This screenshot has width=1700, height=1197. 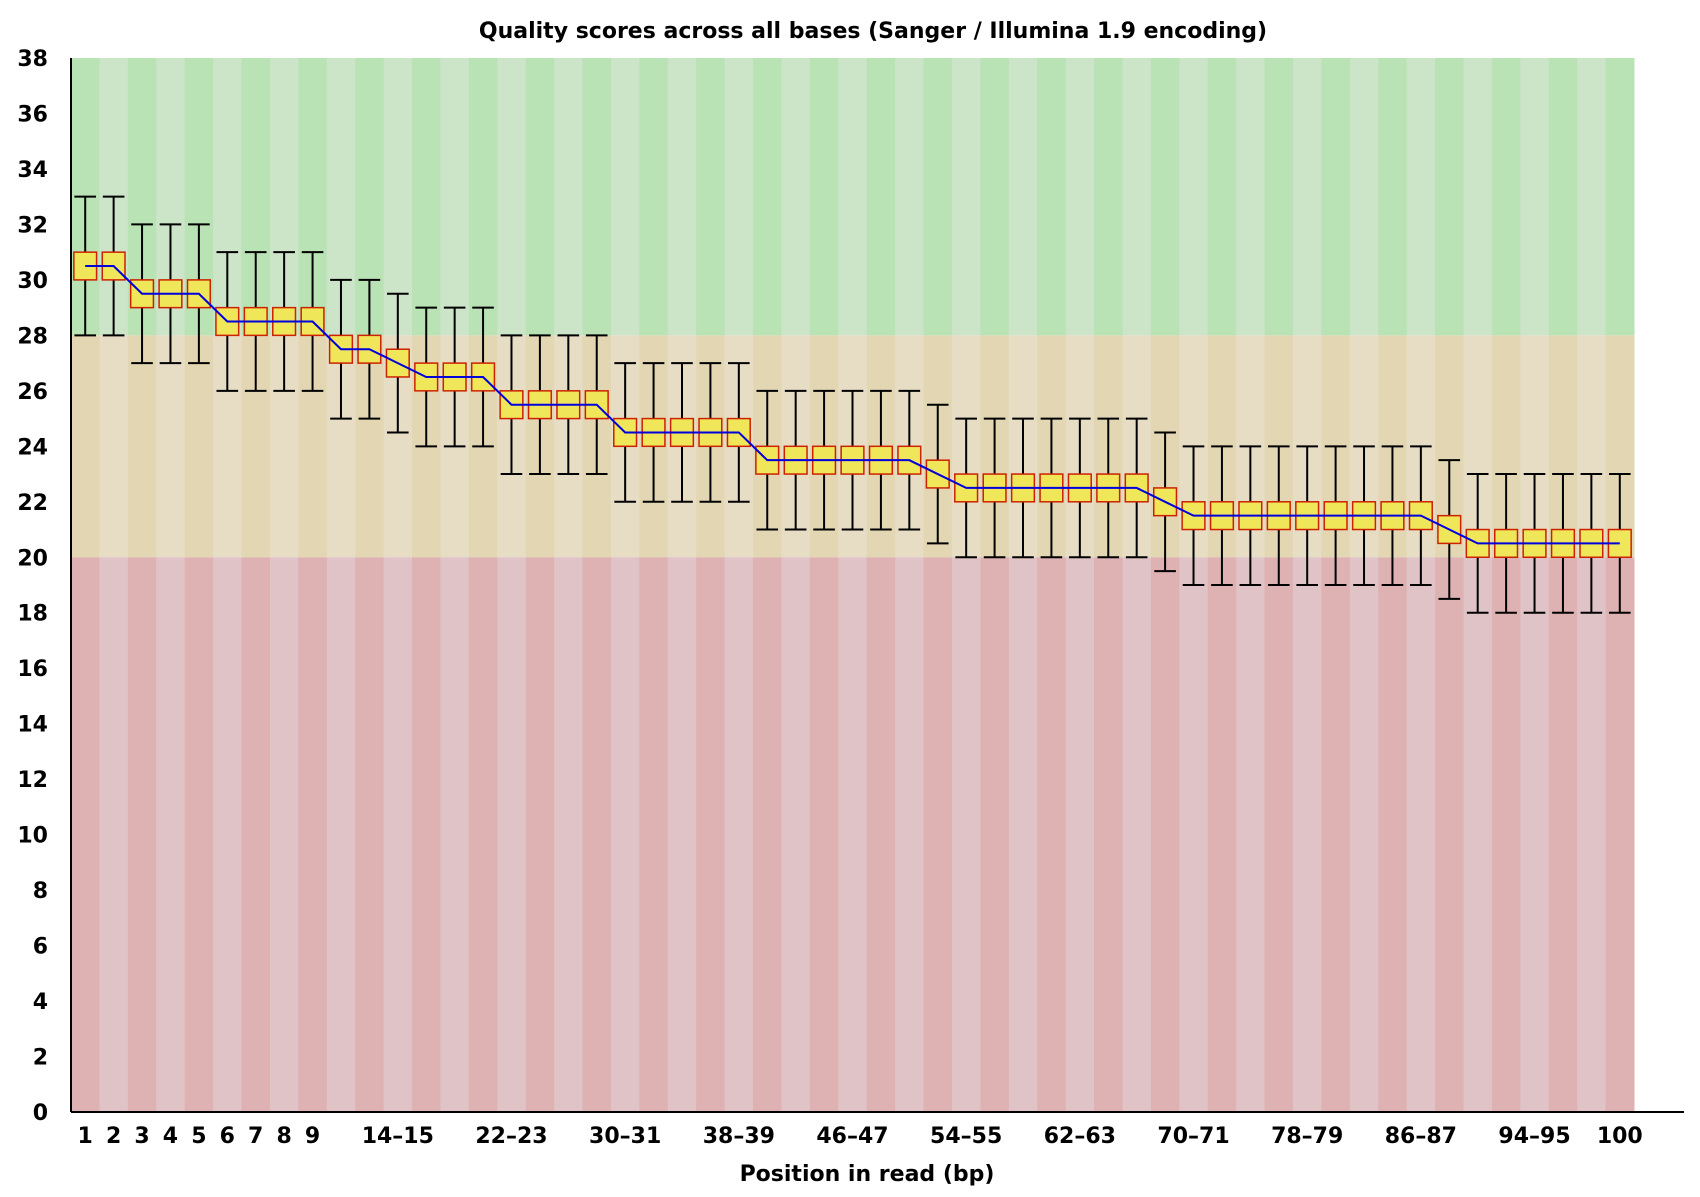 What do you see at coordinates (1534, 1136) in the screenshot?
I see `x-tick-label: 94–95` at bounding box center [1534, 1136].